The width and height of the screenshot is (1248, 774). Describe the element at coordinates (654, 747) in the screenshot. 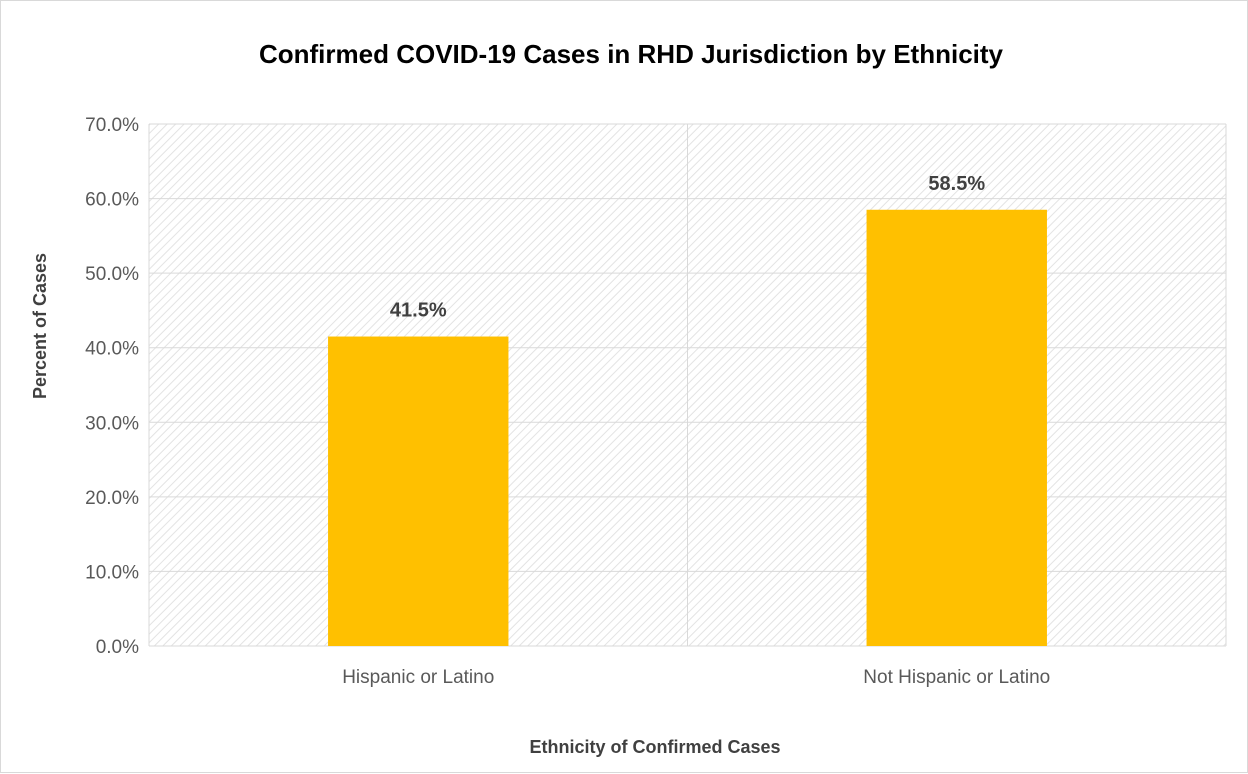

I see `x-axis-title: Ethnicity of Confirmed Cases` at that location.